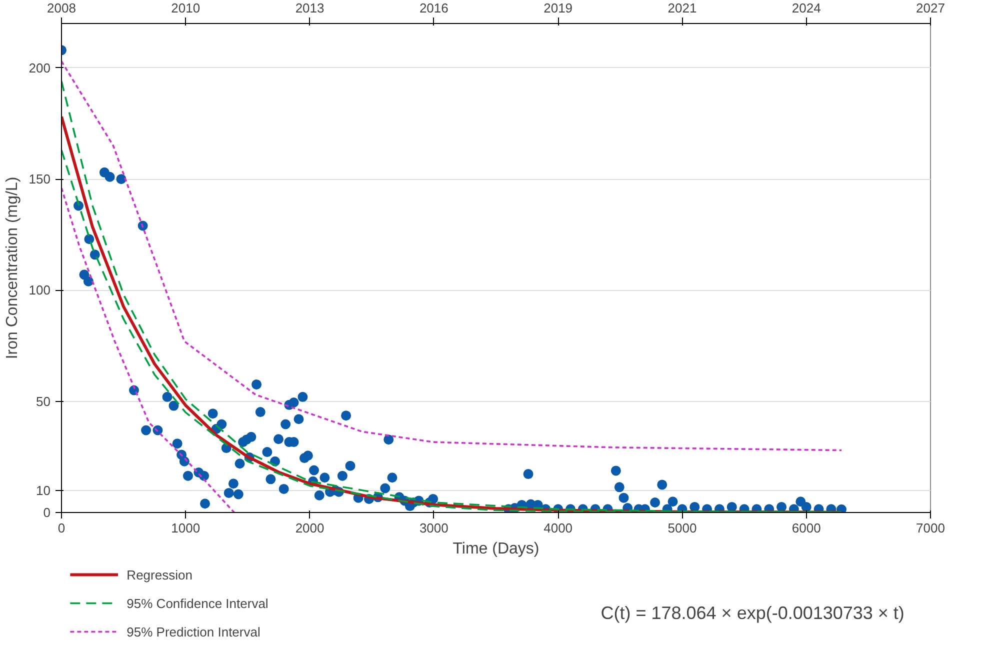 The height and width of the screenshot is (666, 989). Describe the element at coordinates (558, 8) in the screenshot. I see `x2-tick-label: 2019` at that location.